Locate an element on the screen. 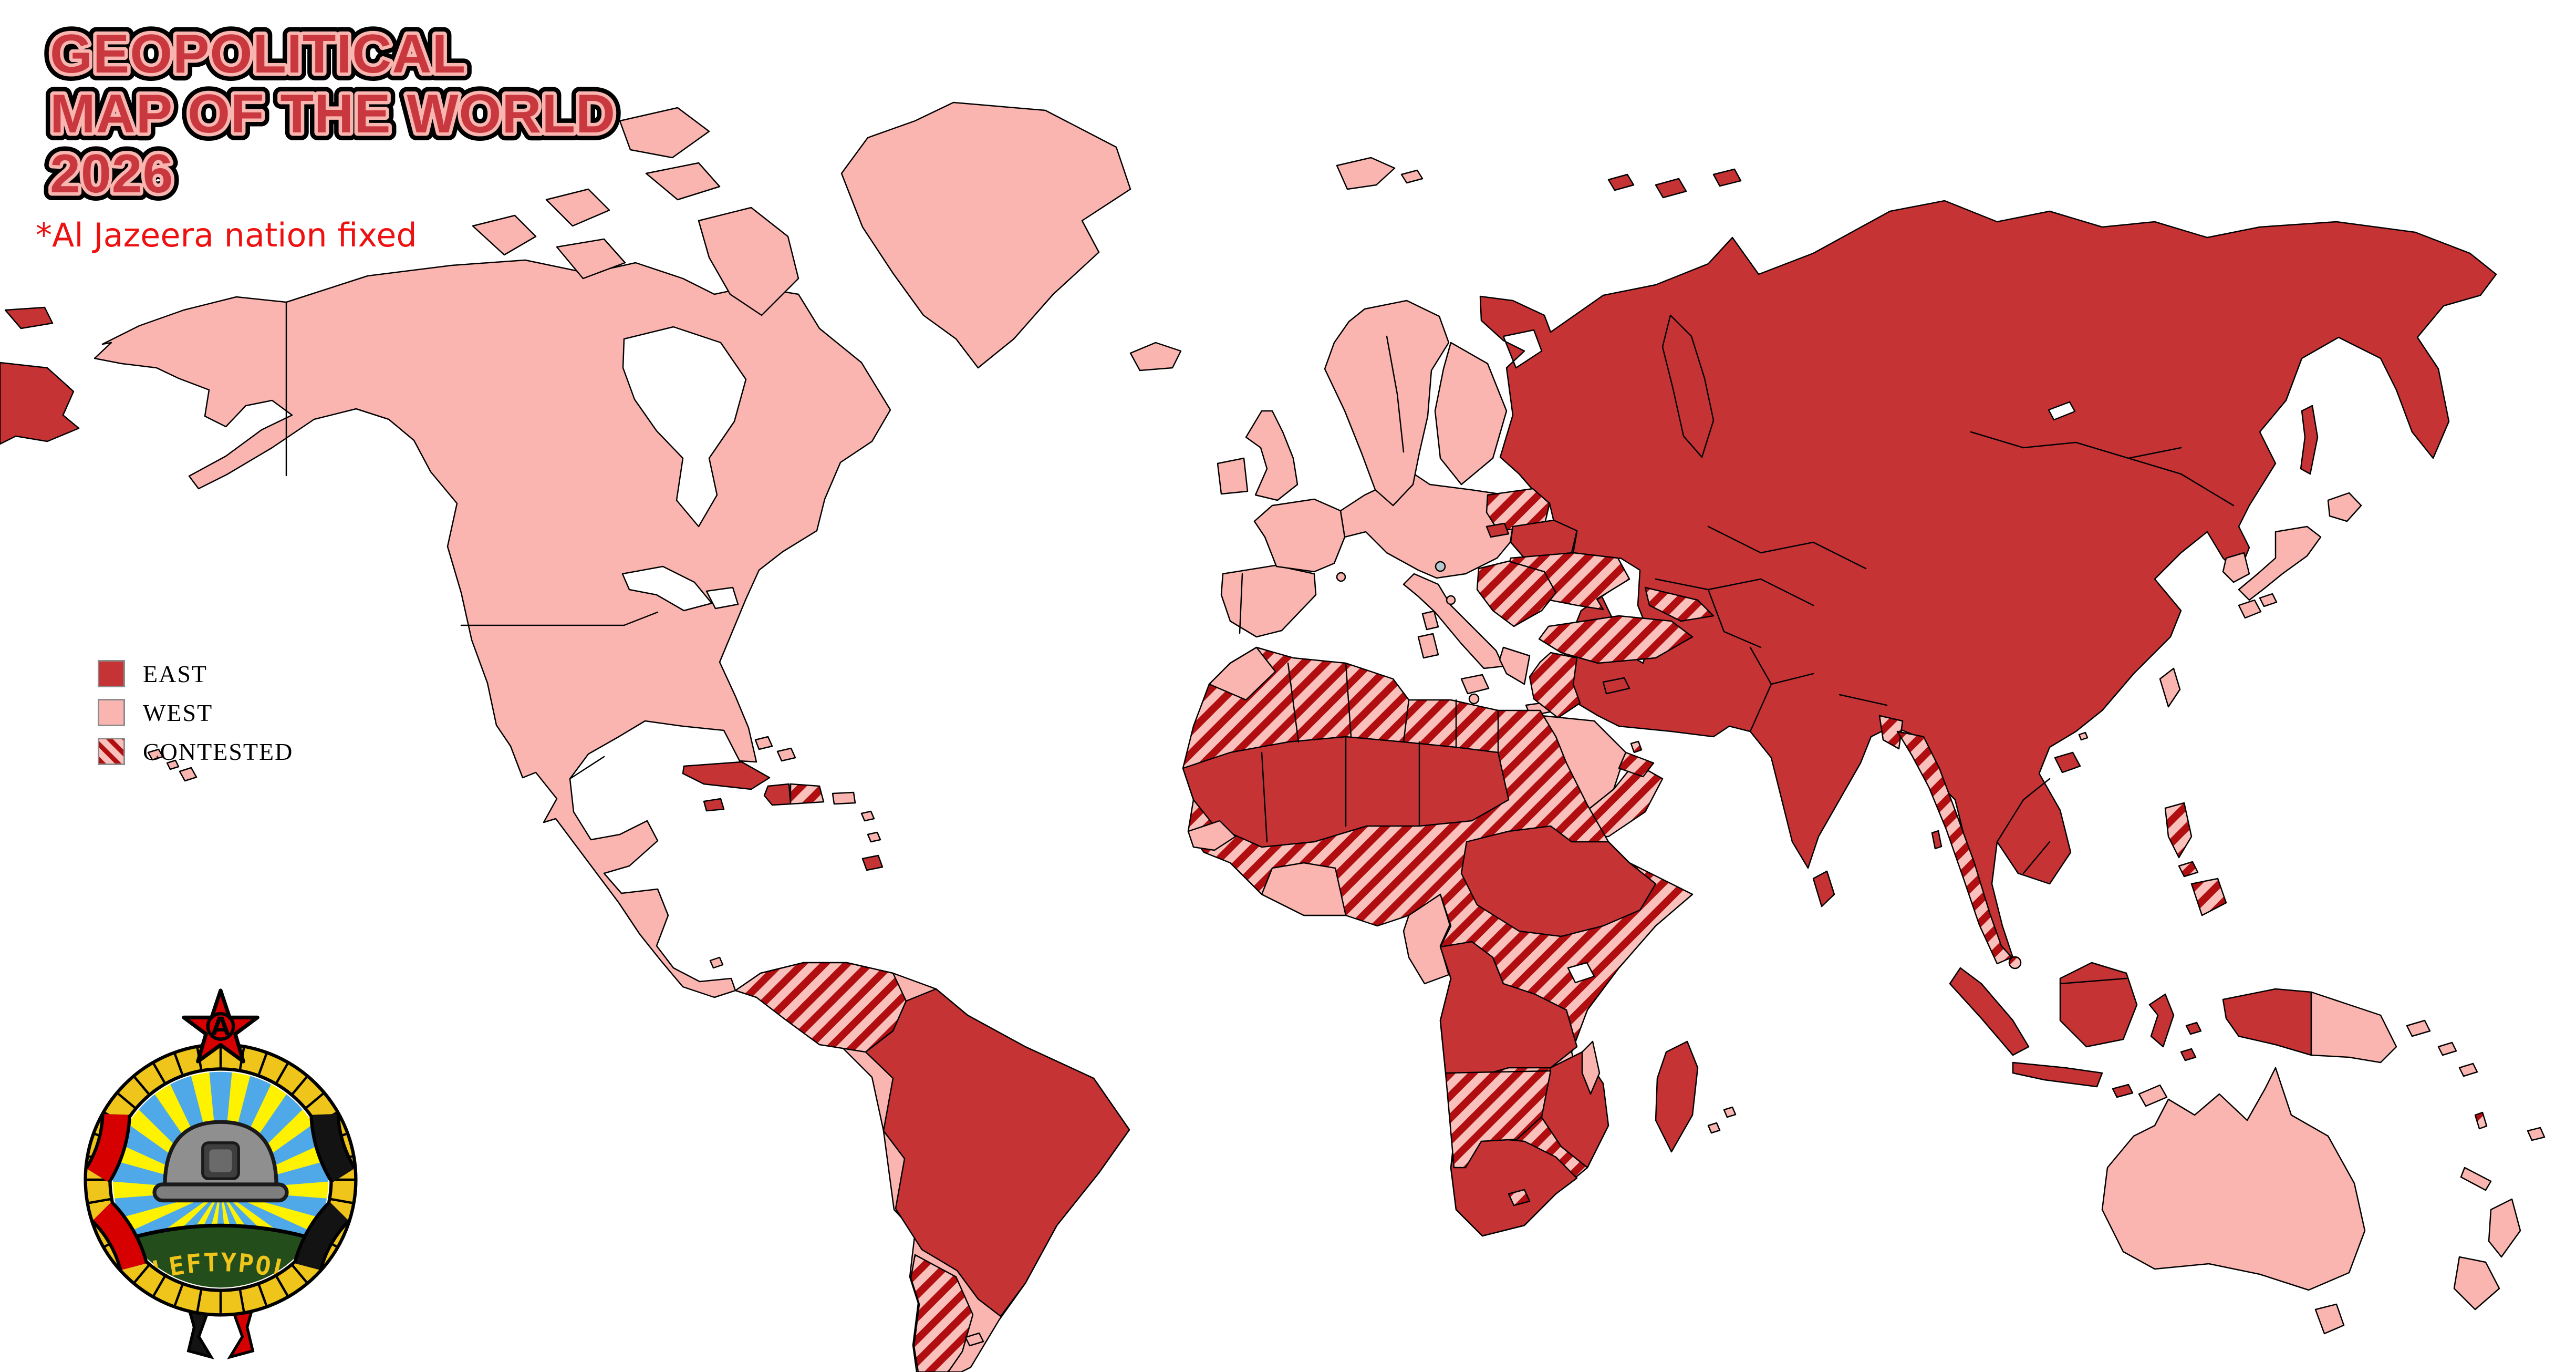 Image resolution: width=2576 pixels, height=1372 pixels. region-chukotka-wrap is located at coordinates (40, 403).